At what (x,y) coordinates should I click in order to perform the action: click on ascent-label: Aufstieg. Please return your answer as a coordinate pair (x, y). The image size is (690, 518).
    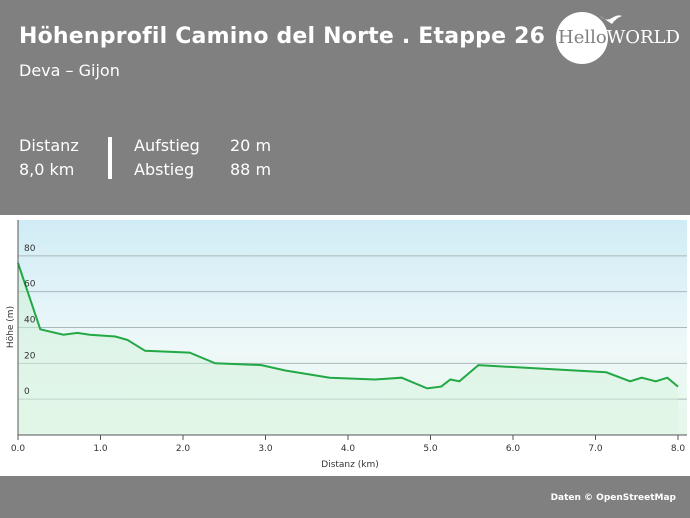
    Looking at the image, I should click on (167, 145).